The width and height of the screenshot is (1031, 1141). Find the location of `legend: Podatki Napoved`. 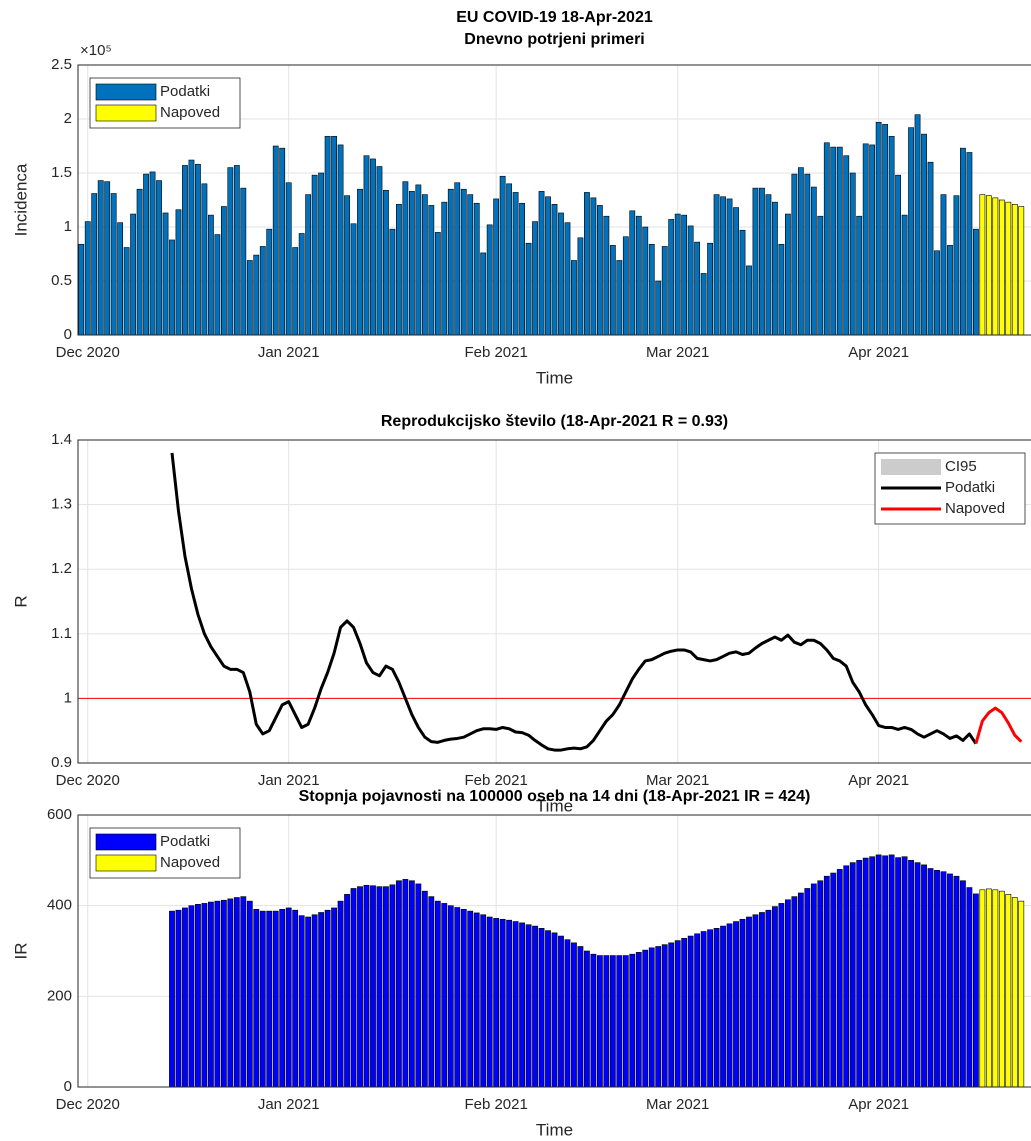

legend: Podatki Napoved is located at coordinates (165, 103).